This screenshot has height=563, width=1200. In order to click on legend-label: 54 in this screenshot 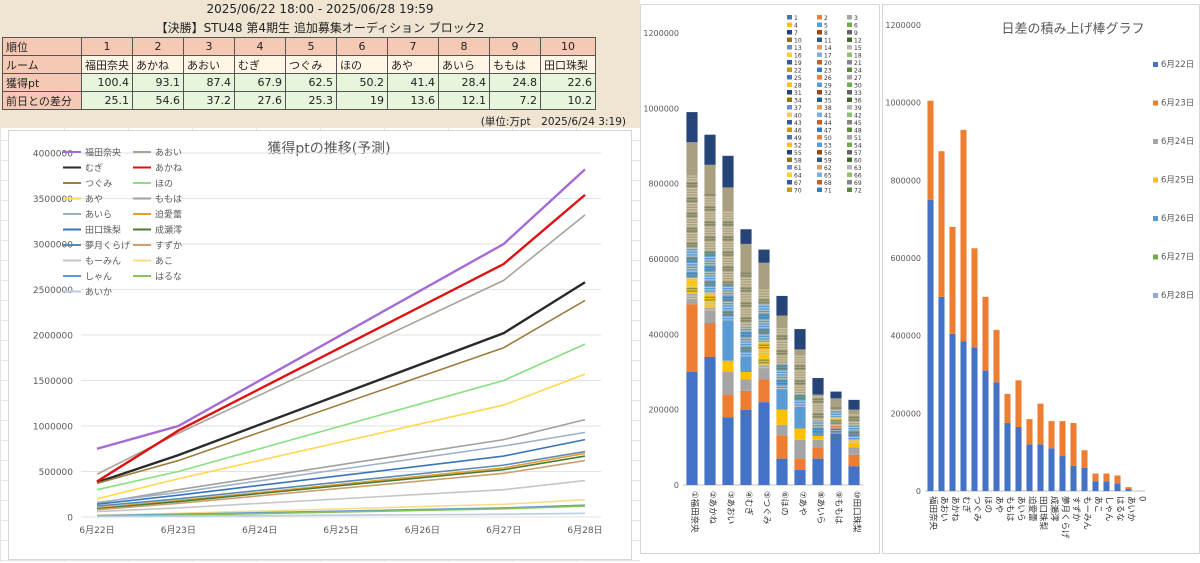, I will do `click(858, 146)`.